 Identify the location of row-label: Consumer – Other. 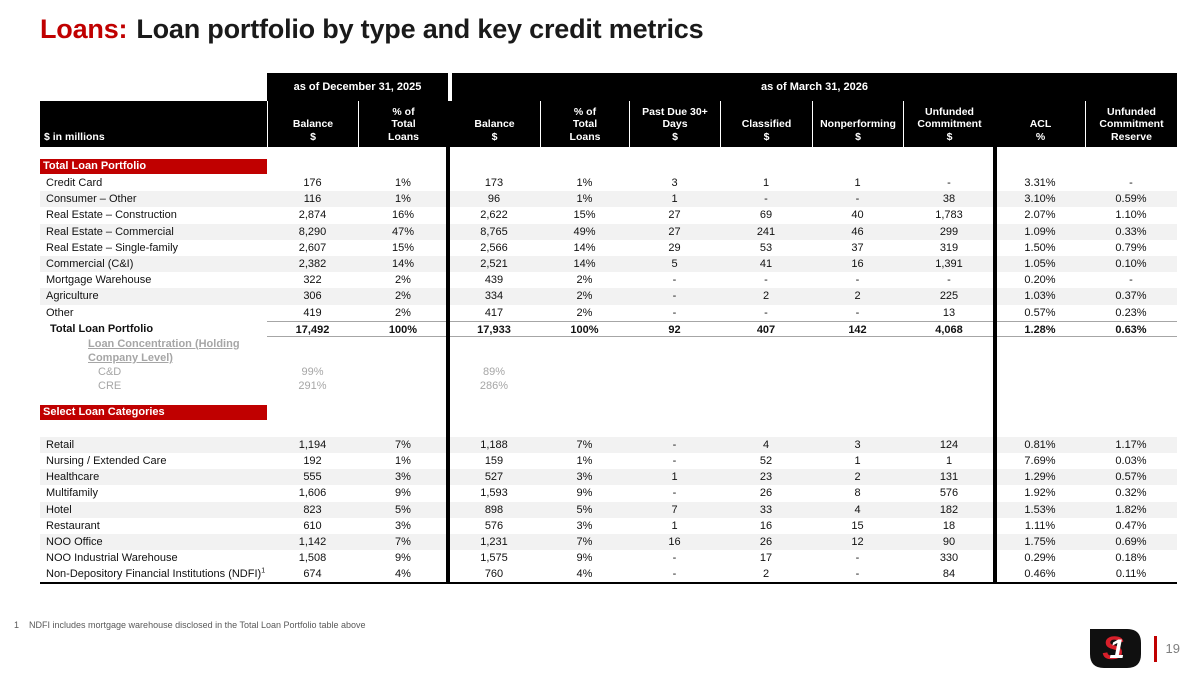
(91, 199).